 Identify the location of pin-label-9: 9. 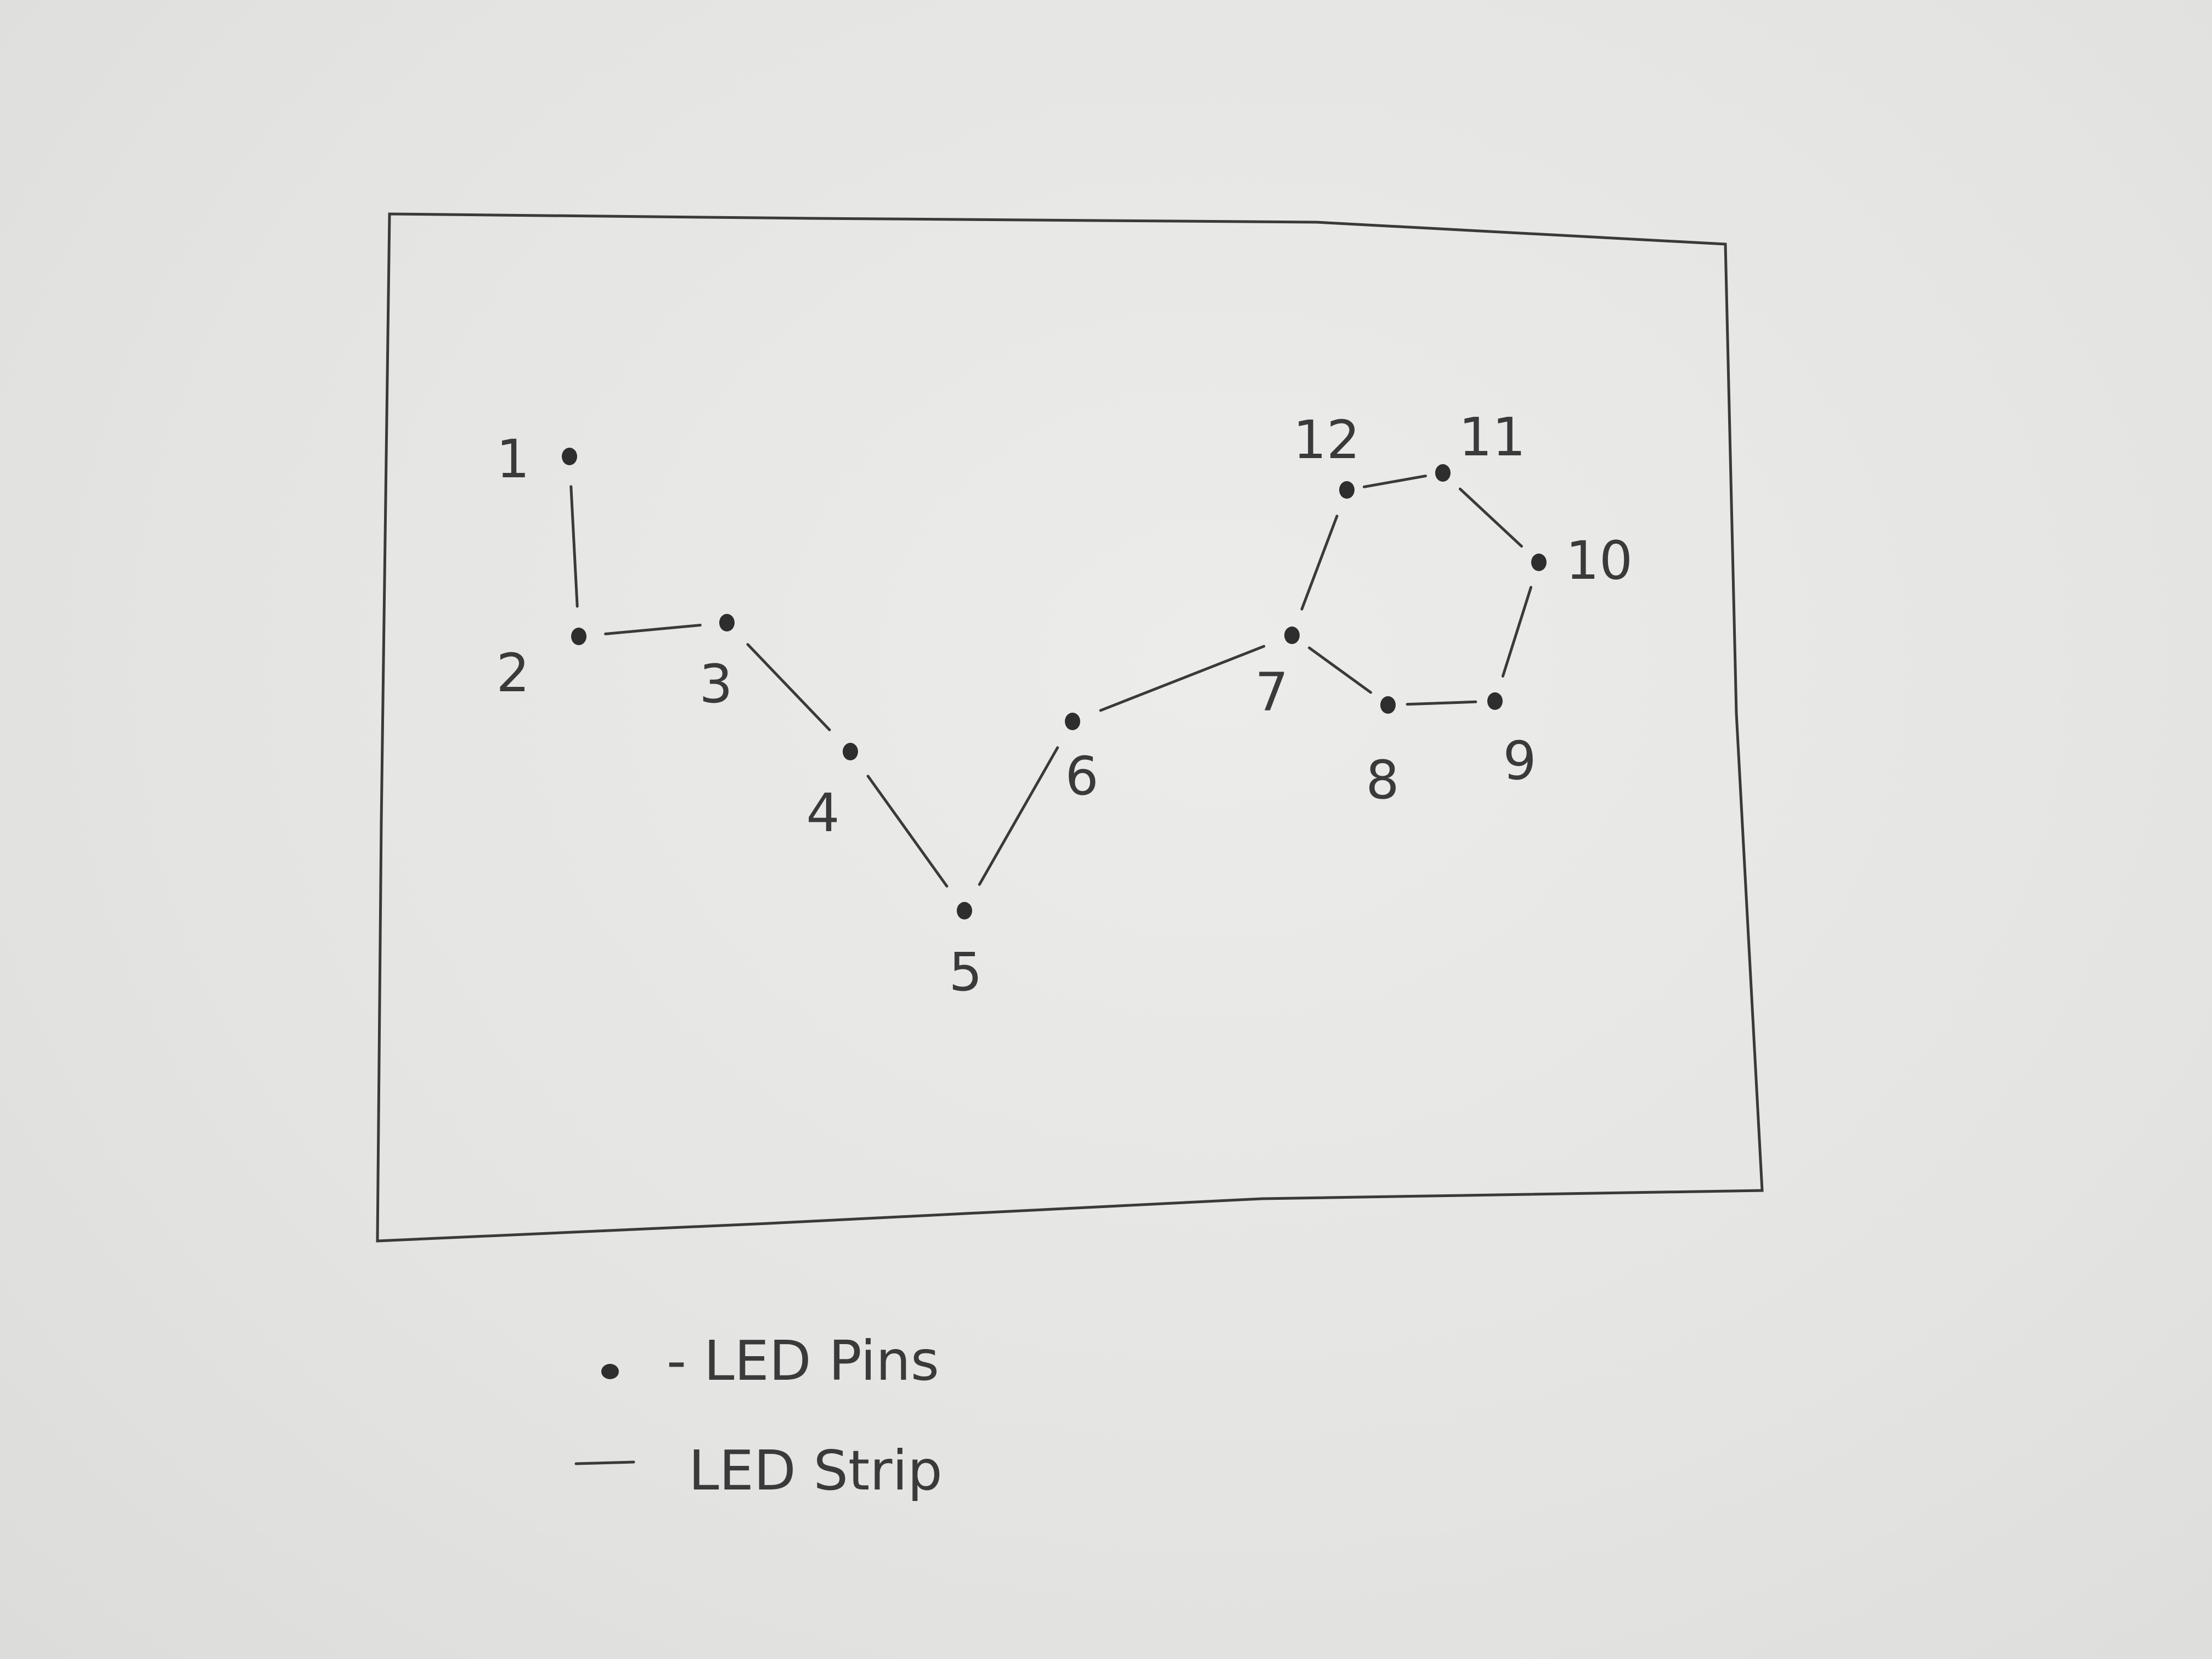
(1520, 761).